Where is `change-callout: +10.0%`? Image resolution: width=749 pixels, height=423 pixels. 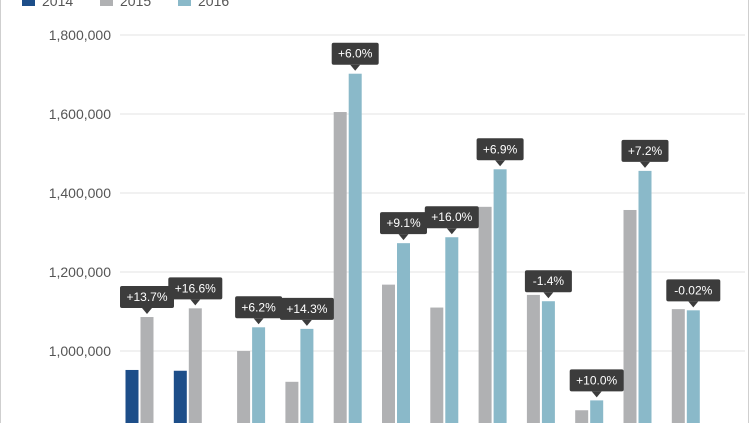
change-callout: +10.0% is located at coordinates (596, 383).